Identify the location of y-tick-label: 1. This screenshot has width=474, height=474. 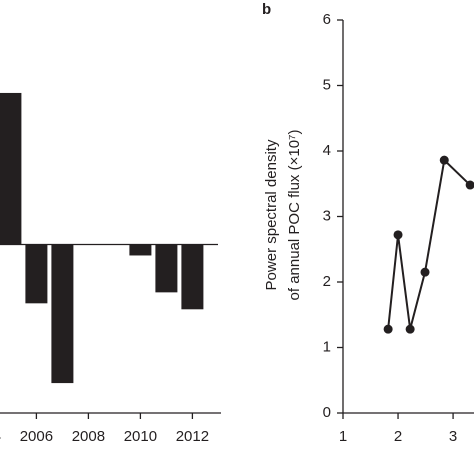
(327, 346).